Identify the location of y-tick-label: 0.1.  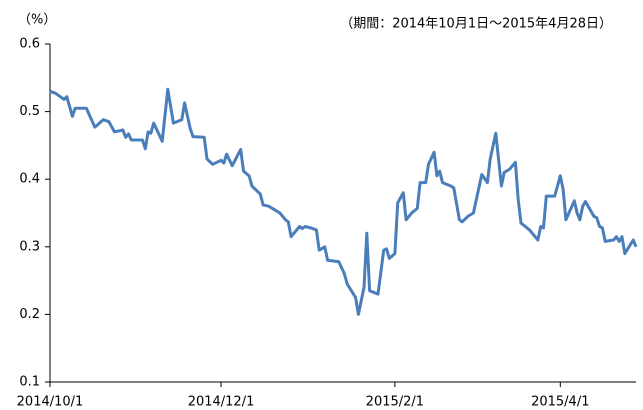
(29, 382).